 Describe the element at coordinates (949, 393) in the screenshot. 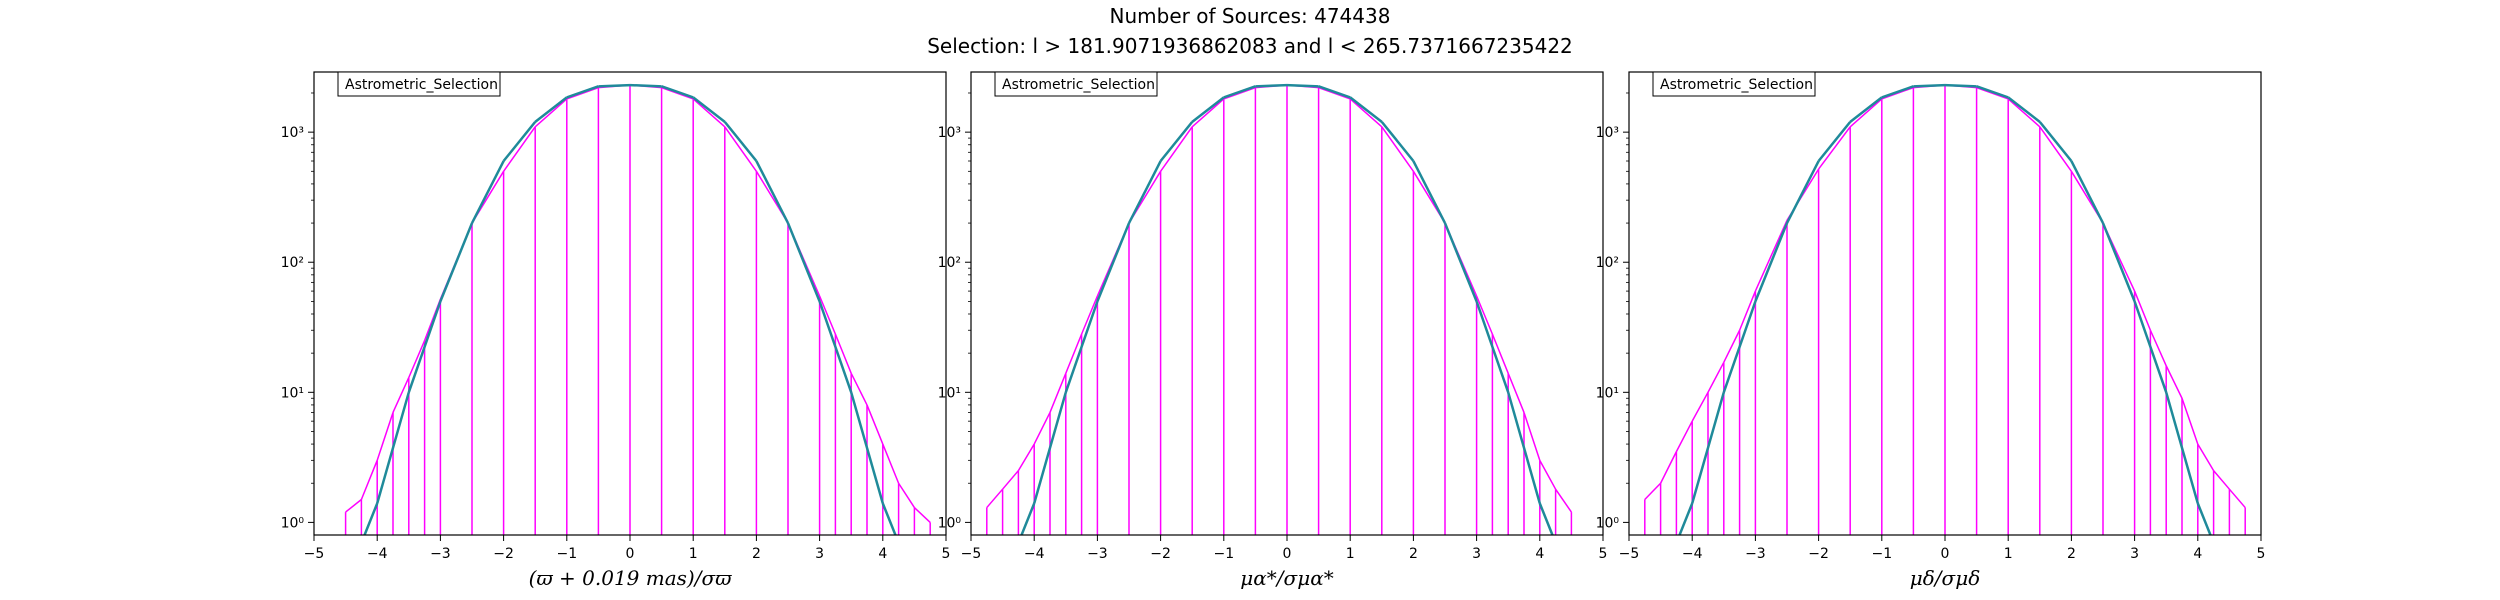

I see `y-tick-label: 10¹` at that location.